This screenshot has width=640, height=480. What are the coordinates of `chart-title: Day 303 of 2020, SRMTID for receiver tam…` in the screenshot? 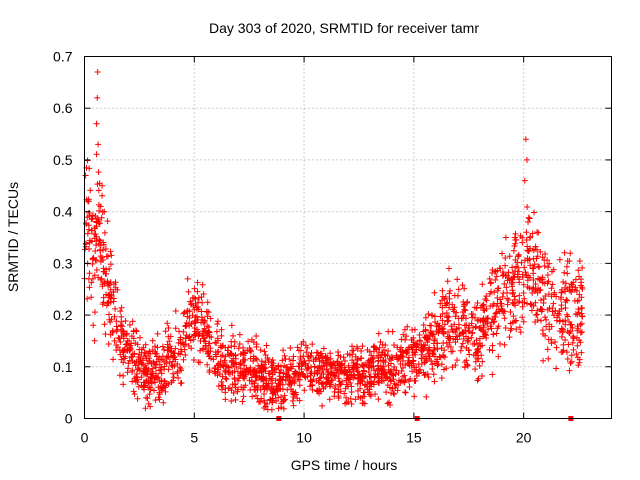 It's located at (344, 28).